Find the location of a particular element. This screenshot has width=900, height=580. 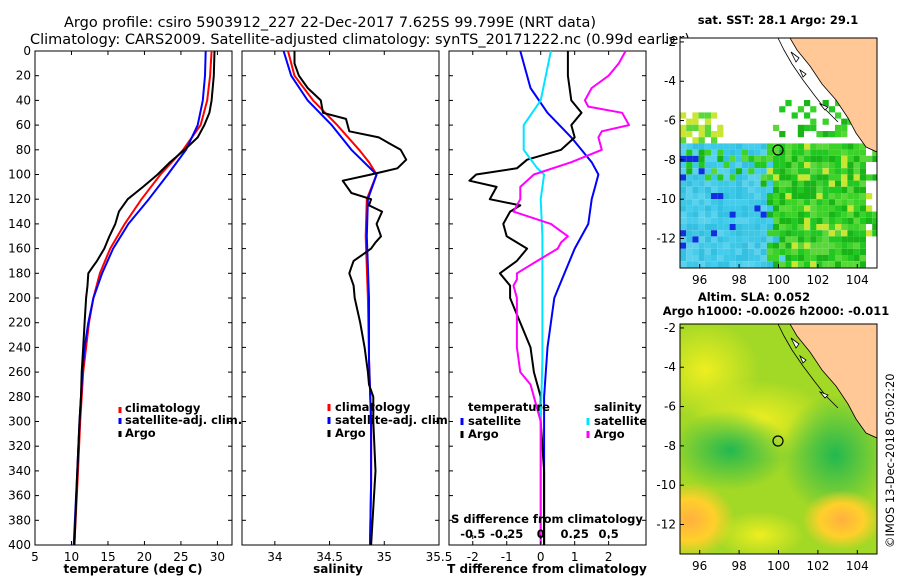

map-x-tick-label: 100 is located at coordinates (778, 566).